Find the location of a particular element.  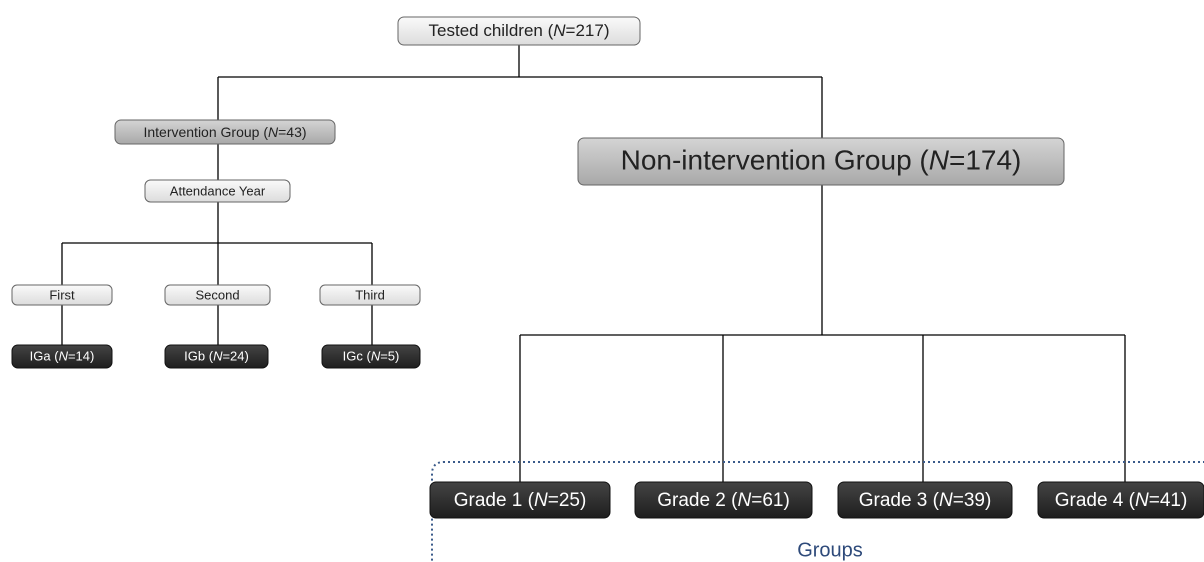

node-label: Second is located at coordinates (217, 294).